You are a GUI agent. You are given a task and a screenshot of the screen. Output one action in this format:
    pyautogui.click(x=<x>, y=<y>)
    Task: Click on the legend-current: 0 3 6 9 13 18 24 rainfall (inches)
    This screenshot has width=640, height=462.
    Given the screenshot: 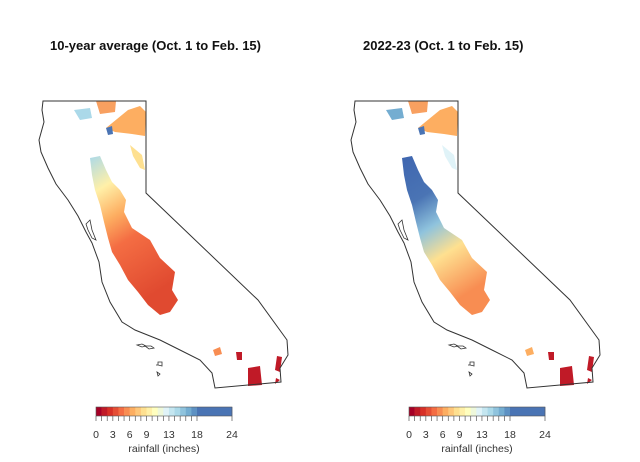 What is the action you would take?
    pyautogui.click(x=478, y=430)
    